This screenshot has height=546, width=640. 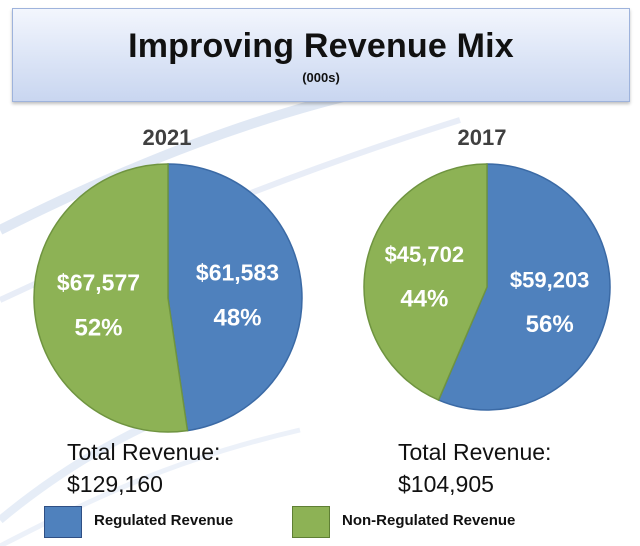 I want to click on data-label-percent: 44%, so click(x=424, y=299).